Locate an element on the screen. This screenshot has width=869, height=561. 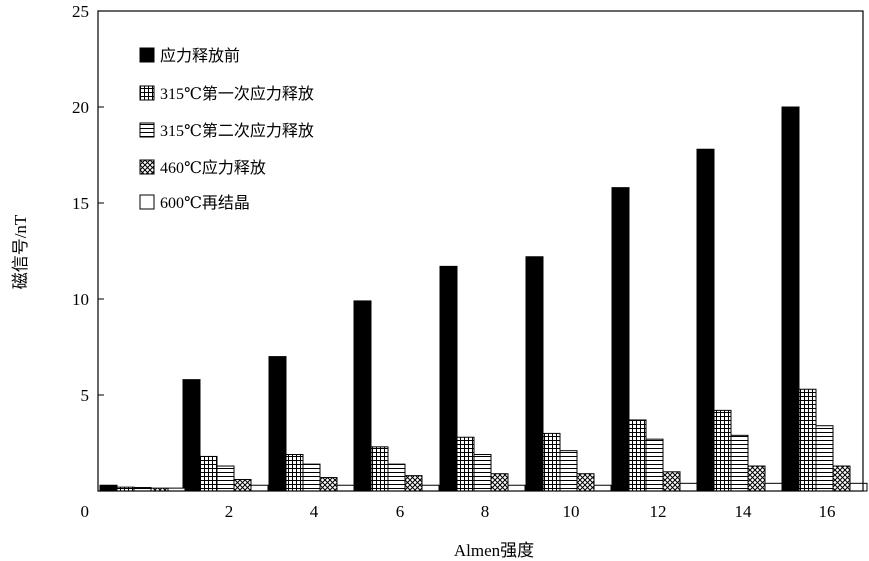
legend-label-4: 600℃再结晶 is located at coordinates (205, 203).